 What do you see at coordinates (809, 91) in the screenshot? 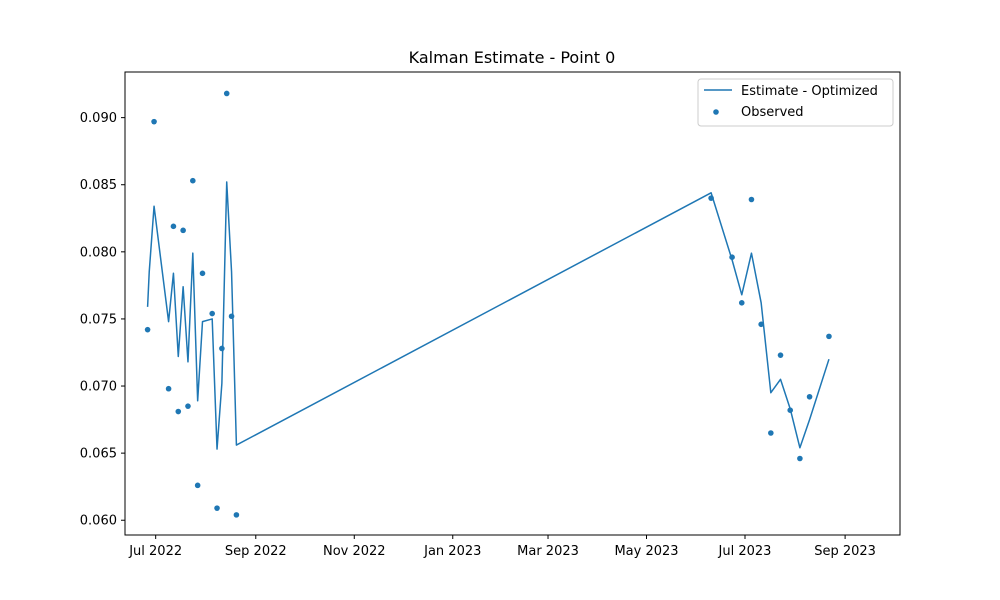
I see `legend-label-estimate: Estimate - Optimized` at bounding box center [809, 91].